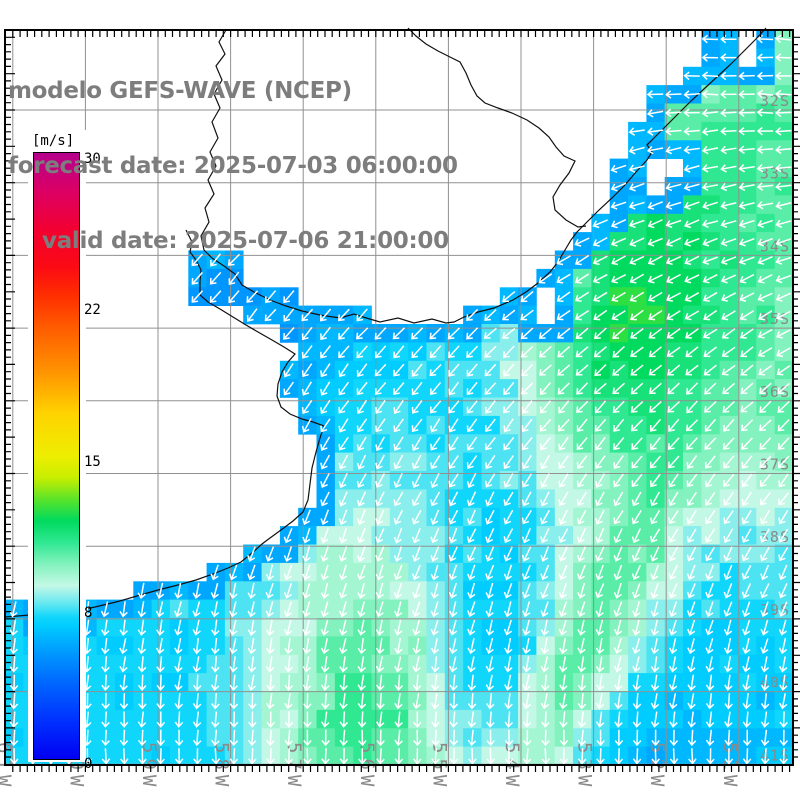  What do you see at coordinates (53, 141) in the screenshot?
I see `colorbar-unit-label: [m/s]` at bounding box center [53, 141].